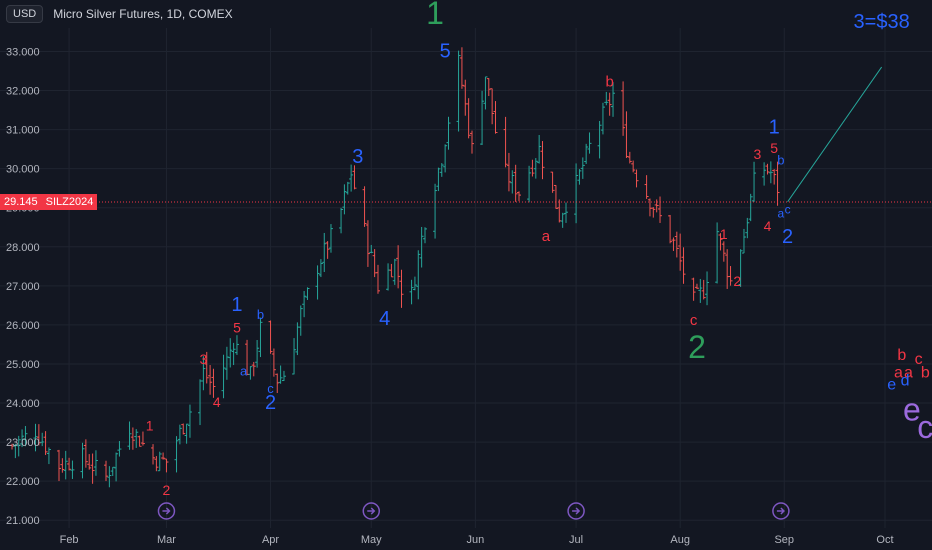  I want to click on last-price-tag: 29.145 SILZ2024, so click(49, 202).